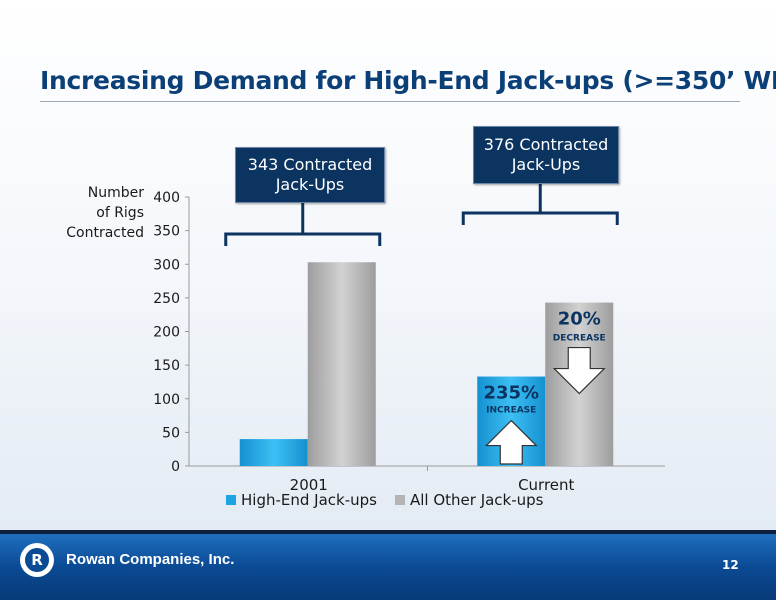 The height and width of the screenshot is (600, 776). Describe the element at coordinates (309, 485) in the screenshot. I see `x-tick-label-2001: 2001` at that location.